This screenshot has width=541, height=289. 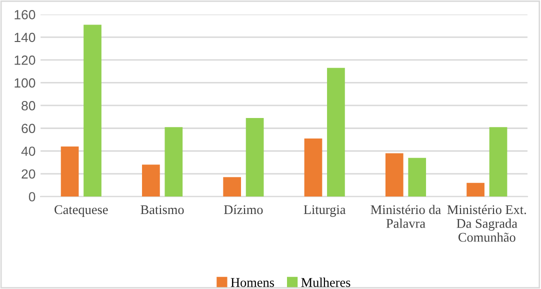 What do you see at coordinates (25, 15) in the screenshot?
I see `y-tick-label: 160` at bounding box center [25, 15].